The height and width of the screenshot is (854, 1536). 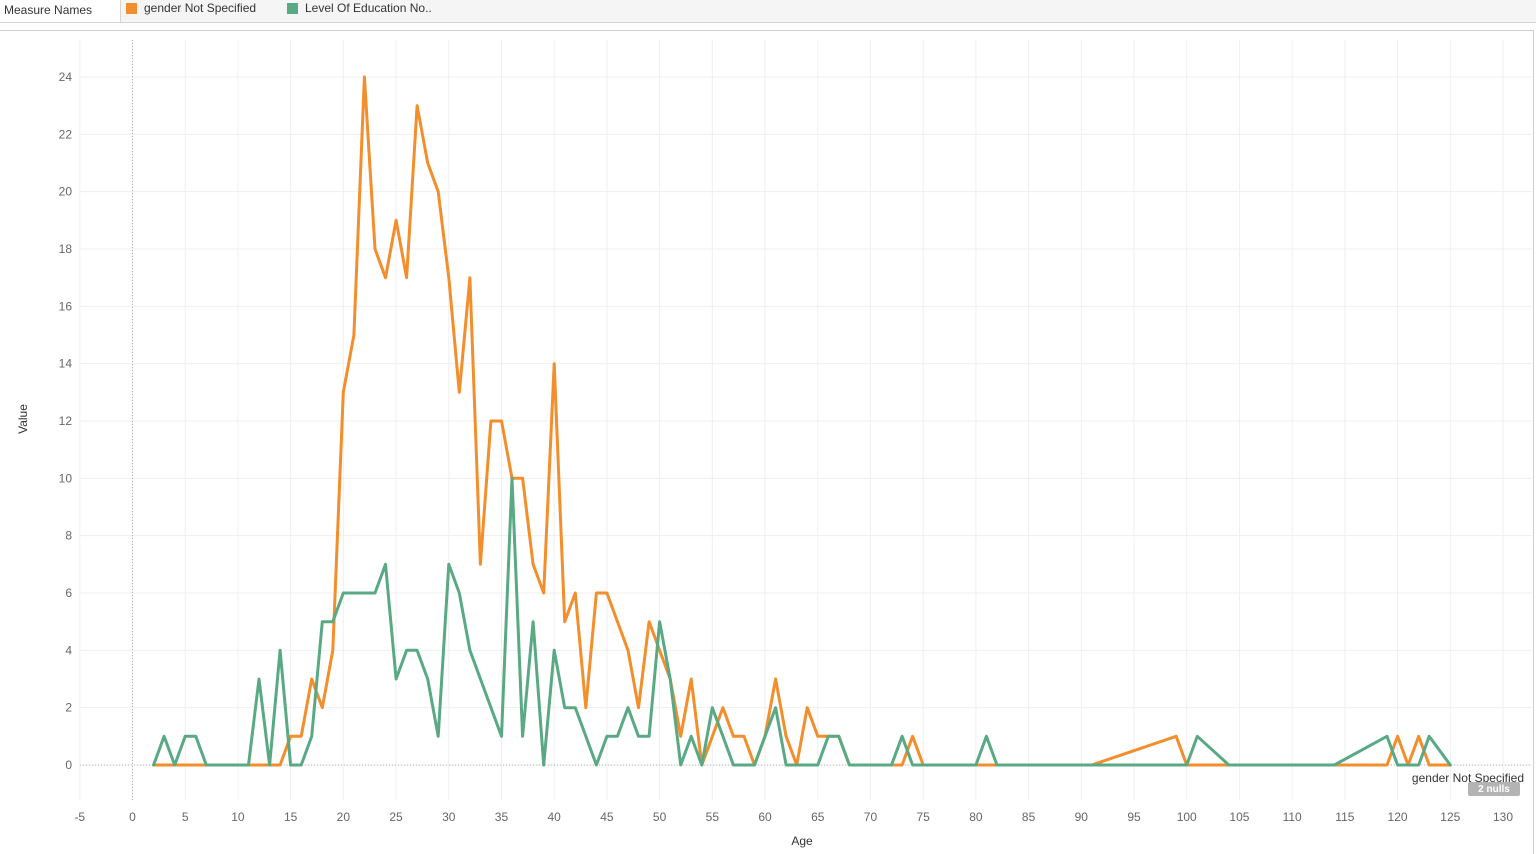 What do you see at coordinates (502, 817) in the screenshot?
I see `x-tick-label: 35` at bounding box center [502, 817].